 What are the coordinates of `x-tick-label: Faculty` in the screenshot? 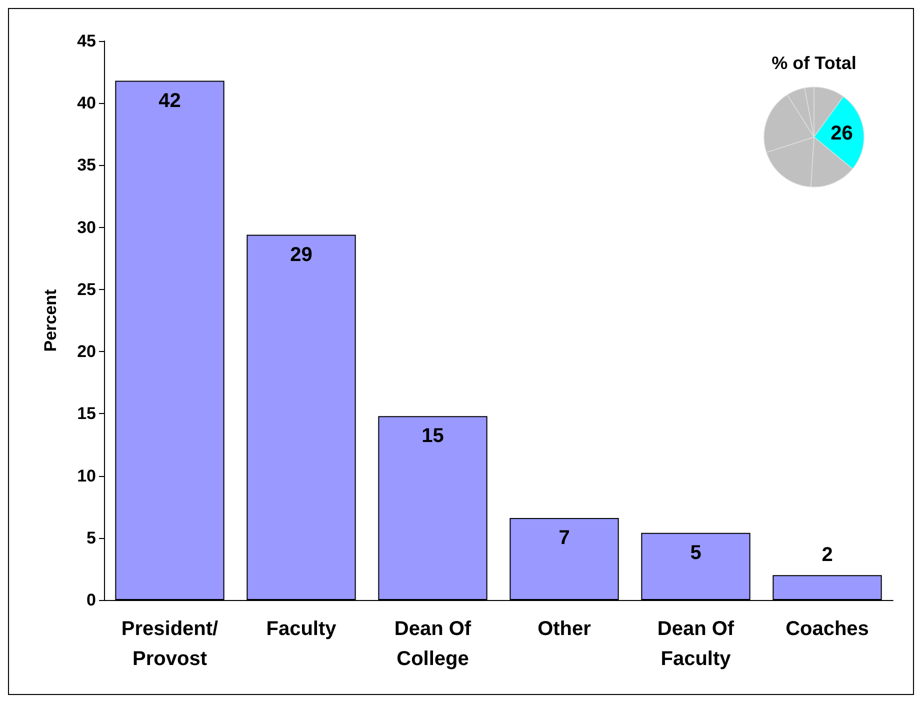 It's located at (302, 629).